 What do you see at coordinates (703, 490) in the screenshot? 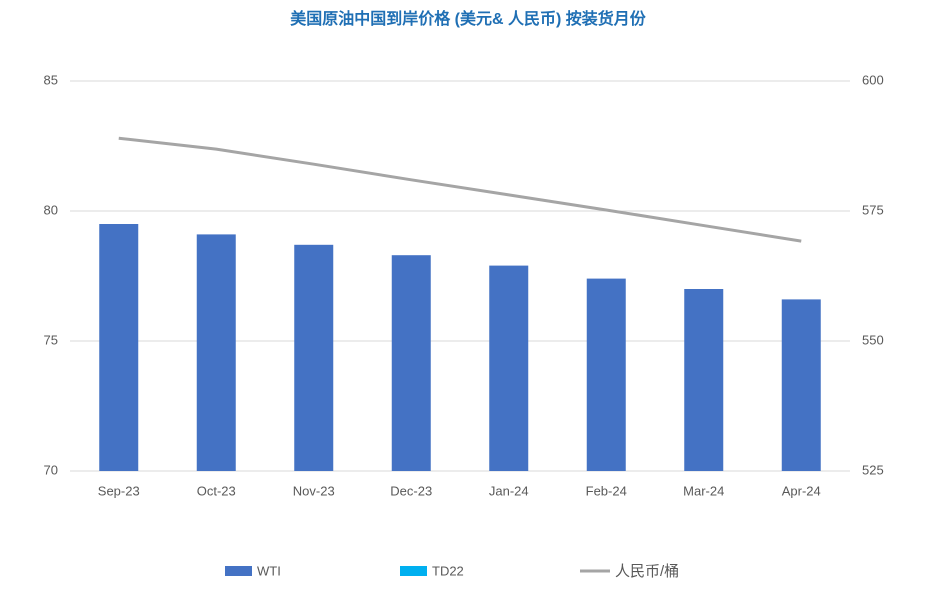
I see `x-tick-label: Mar-24` at bounding box center [703, 490].